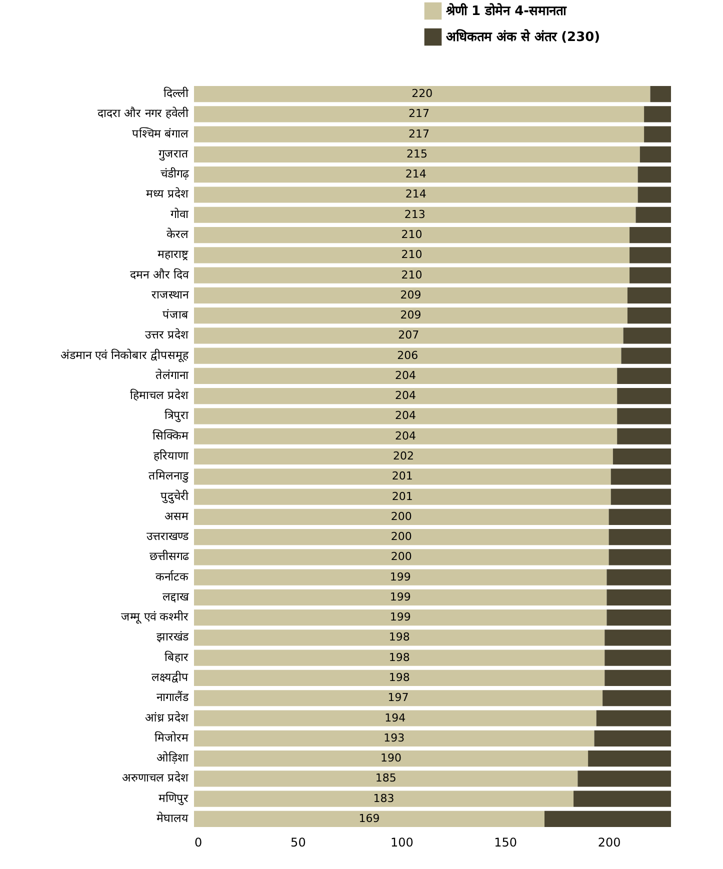  Describe the element at coordinates (175, 315) in the screenshot. I see `y-tick-label: पंजाब` at that location.